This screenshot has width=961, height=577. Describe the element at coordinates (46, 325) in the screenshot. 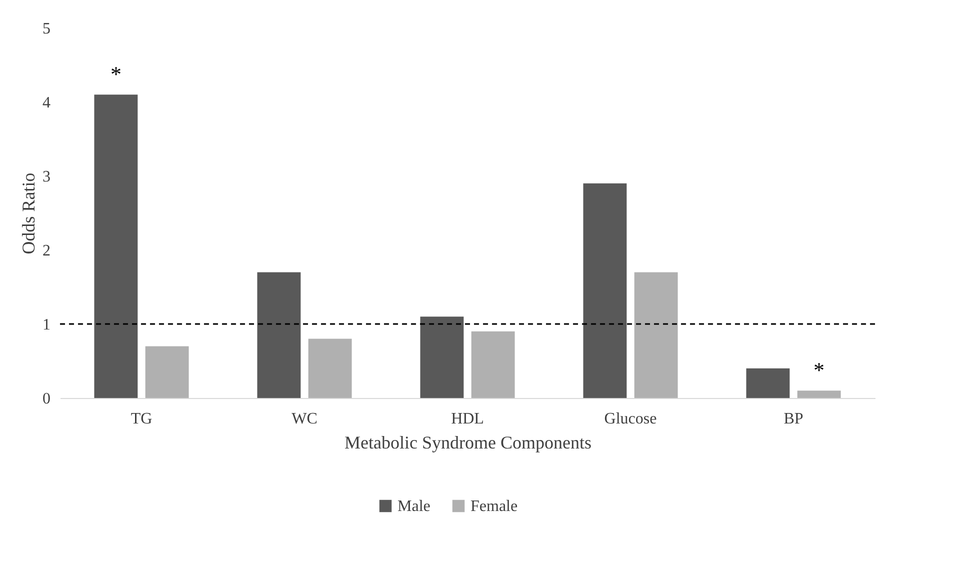

I see `y-tick-label: 1` at that location.